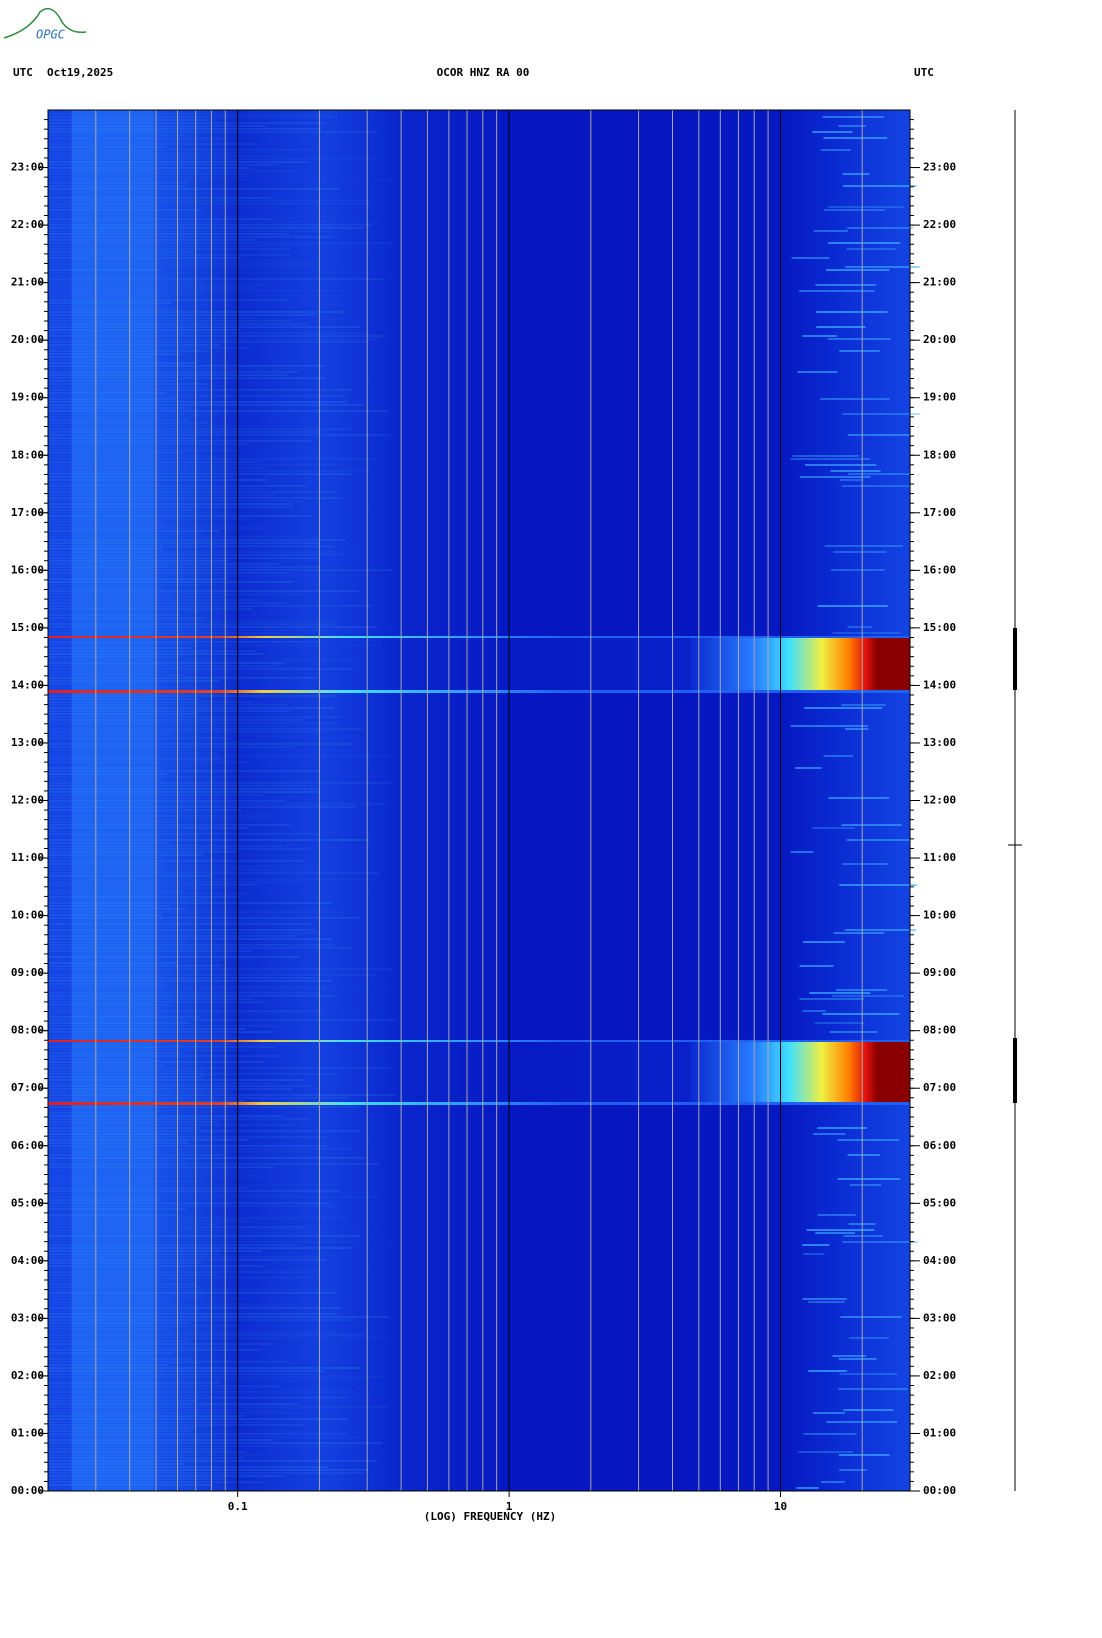 Image resolution: width=1102 pixels, height=1638 pixels. Describe the element at coordinates (939, 339) in the screenshot. I see `y-tick-label-right: 20:00` at that location.